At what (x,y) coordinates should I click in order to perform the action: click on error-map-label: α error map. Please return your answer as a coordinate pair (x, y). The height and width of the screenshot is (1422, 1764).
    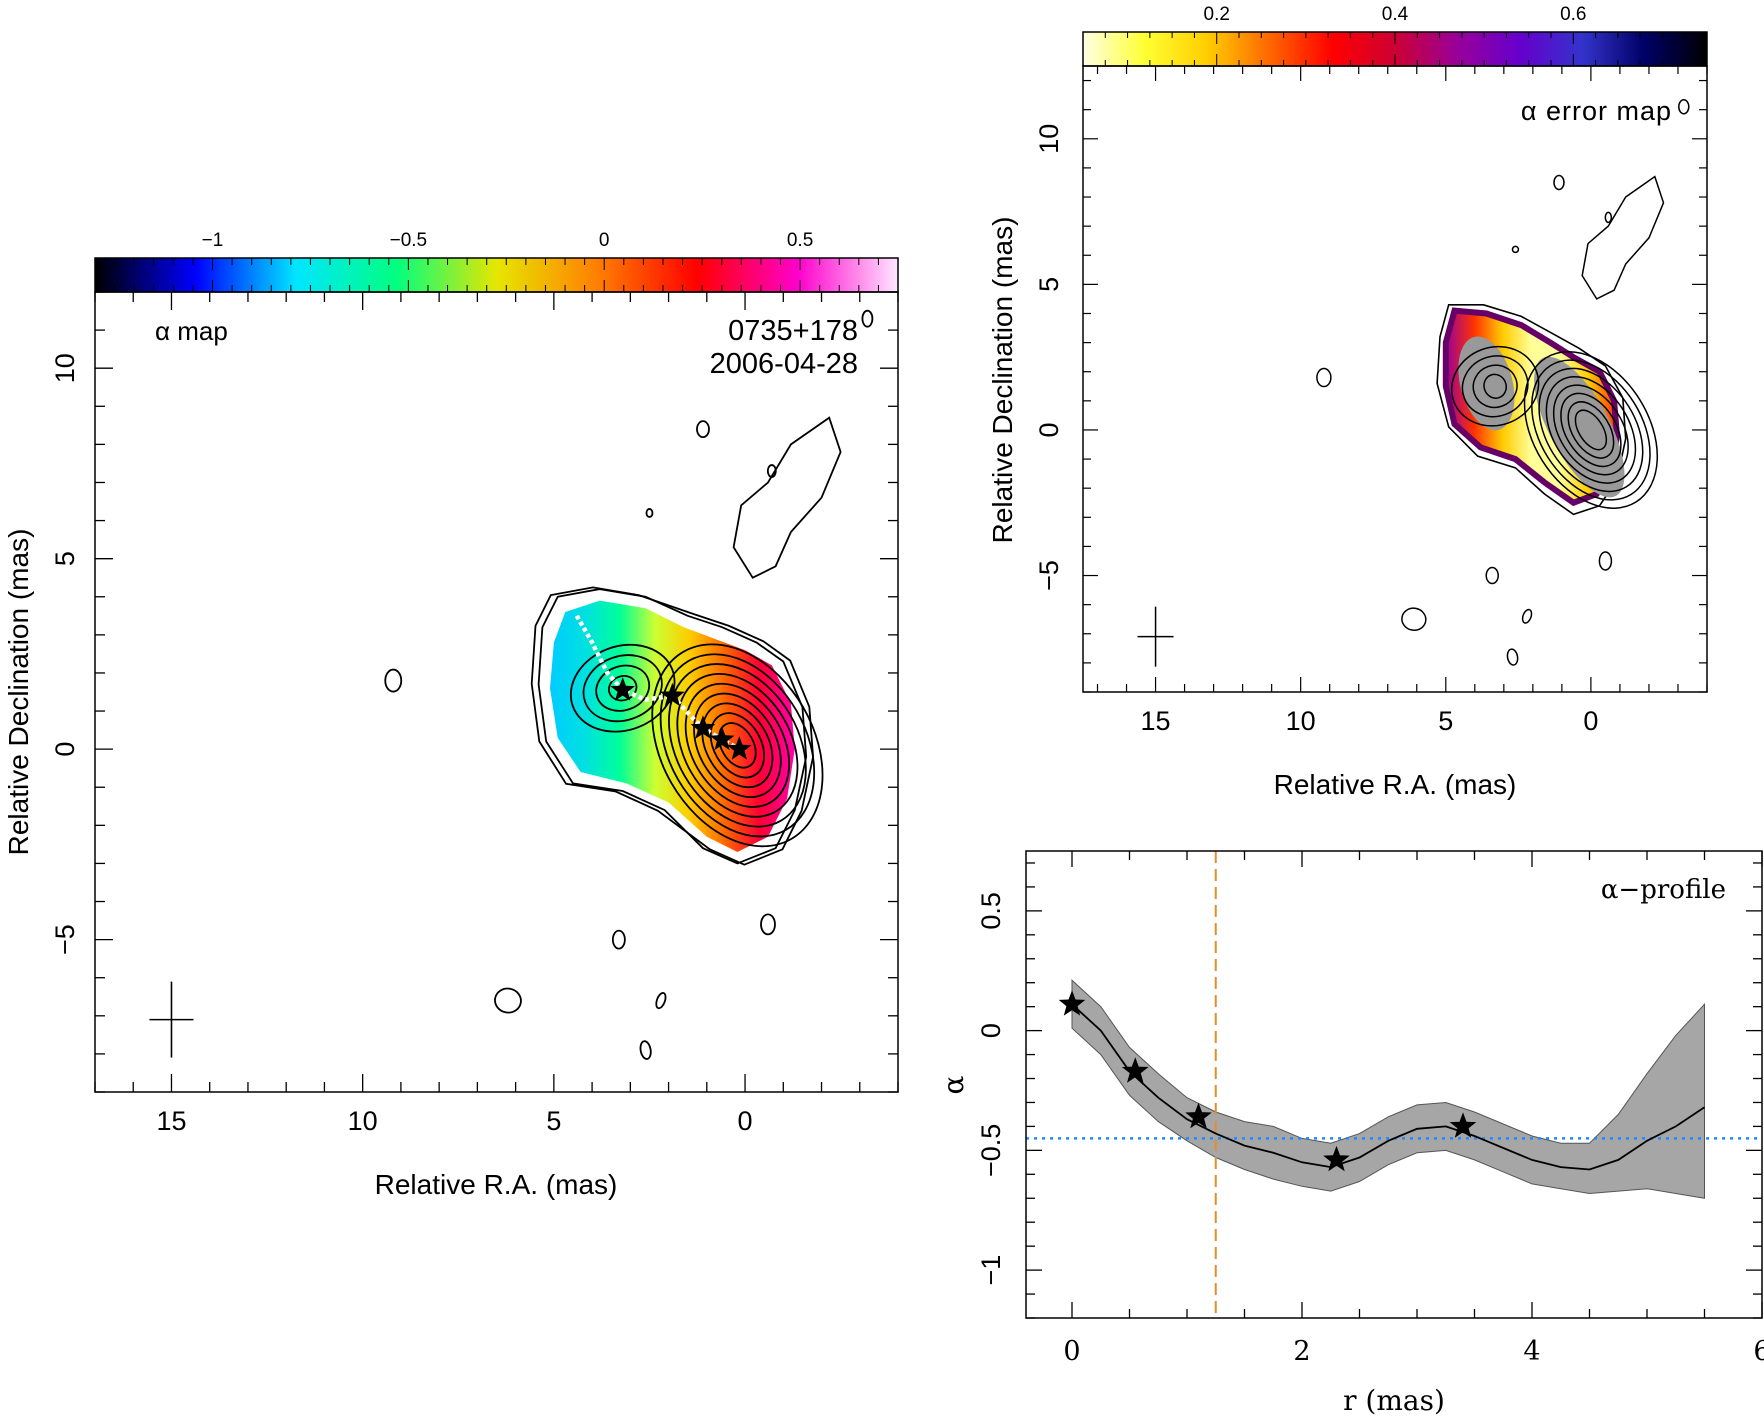
    Looking at the image, I should click on (1596, 111).